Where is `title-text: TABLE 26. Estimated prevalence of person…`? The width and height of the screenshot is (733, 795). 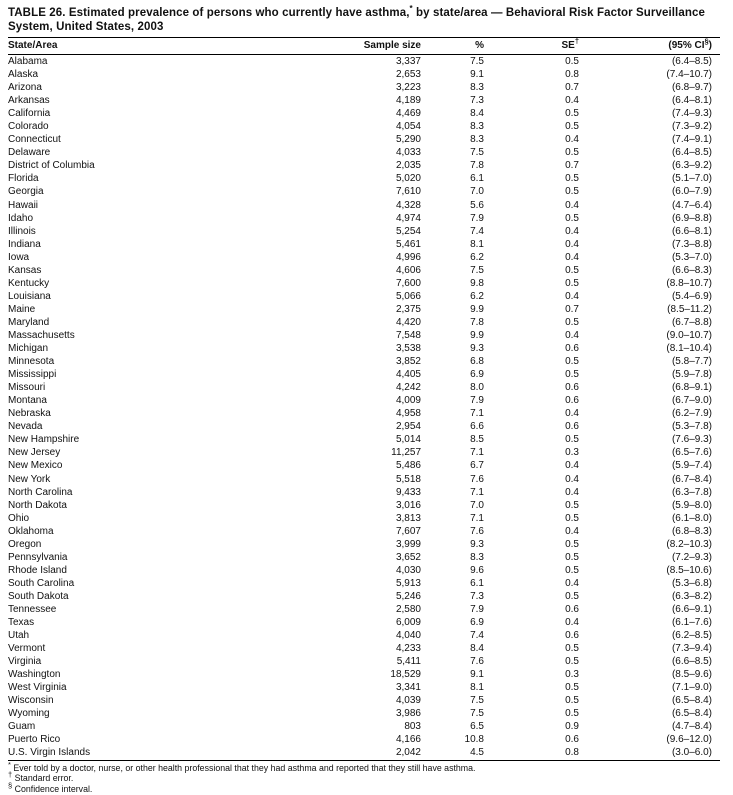
title-text: TABLE 26. Estimated prevalence of person… is located at coordinates (209, 13).